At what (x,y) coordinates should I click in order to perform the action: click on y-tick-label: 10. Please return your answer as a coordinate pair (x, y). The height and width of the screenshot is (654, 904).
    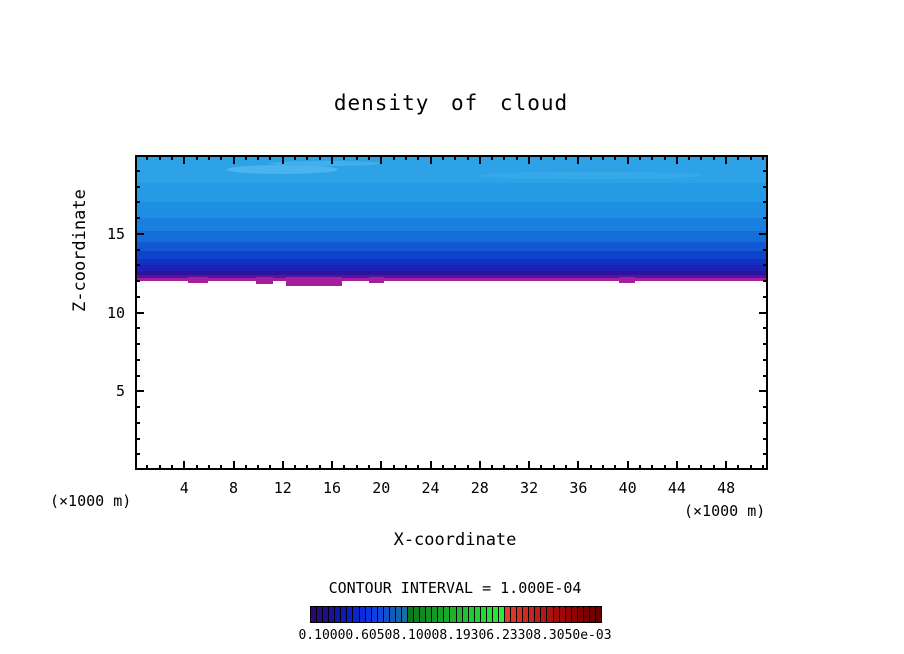
    Looking at the image, I should click on (115, 312).